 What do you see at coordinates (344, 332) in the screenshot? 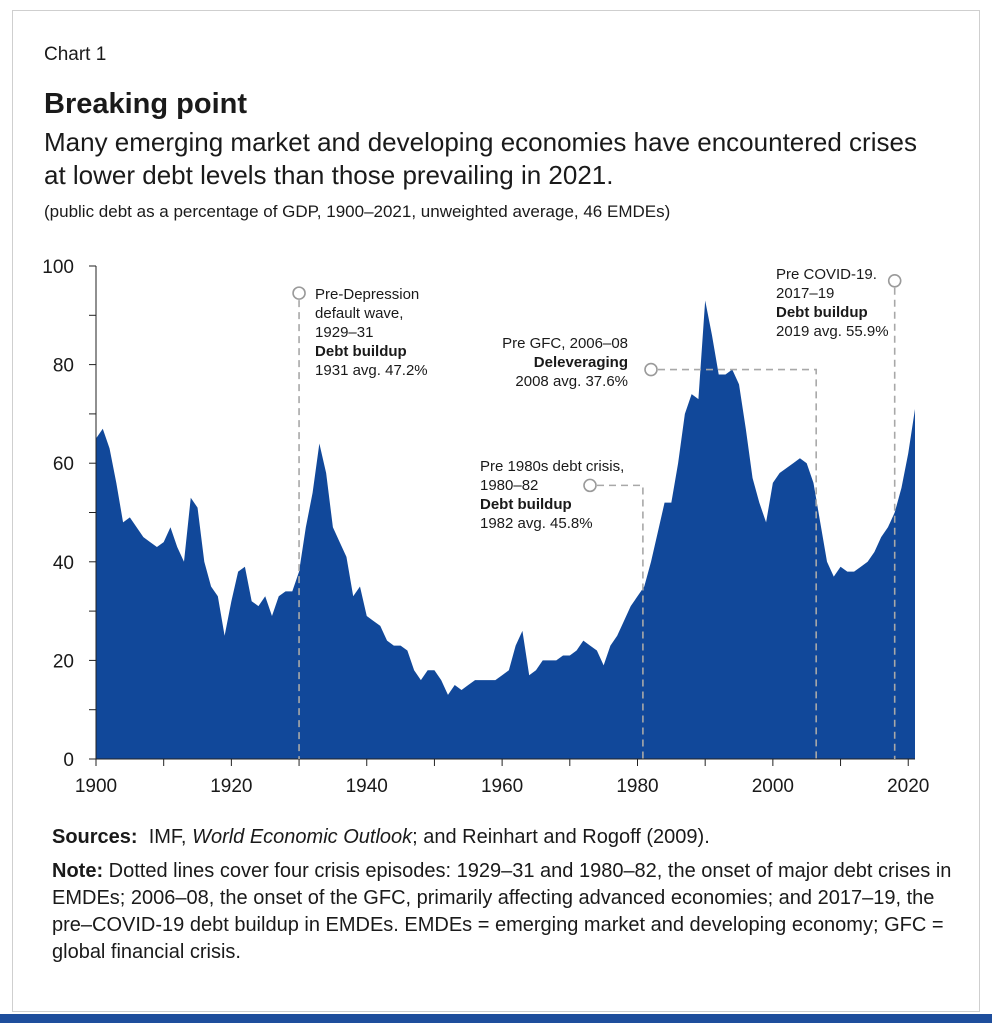
I see `annotation-label: 1929–31` at bounding box center [344, 332].